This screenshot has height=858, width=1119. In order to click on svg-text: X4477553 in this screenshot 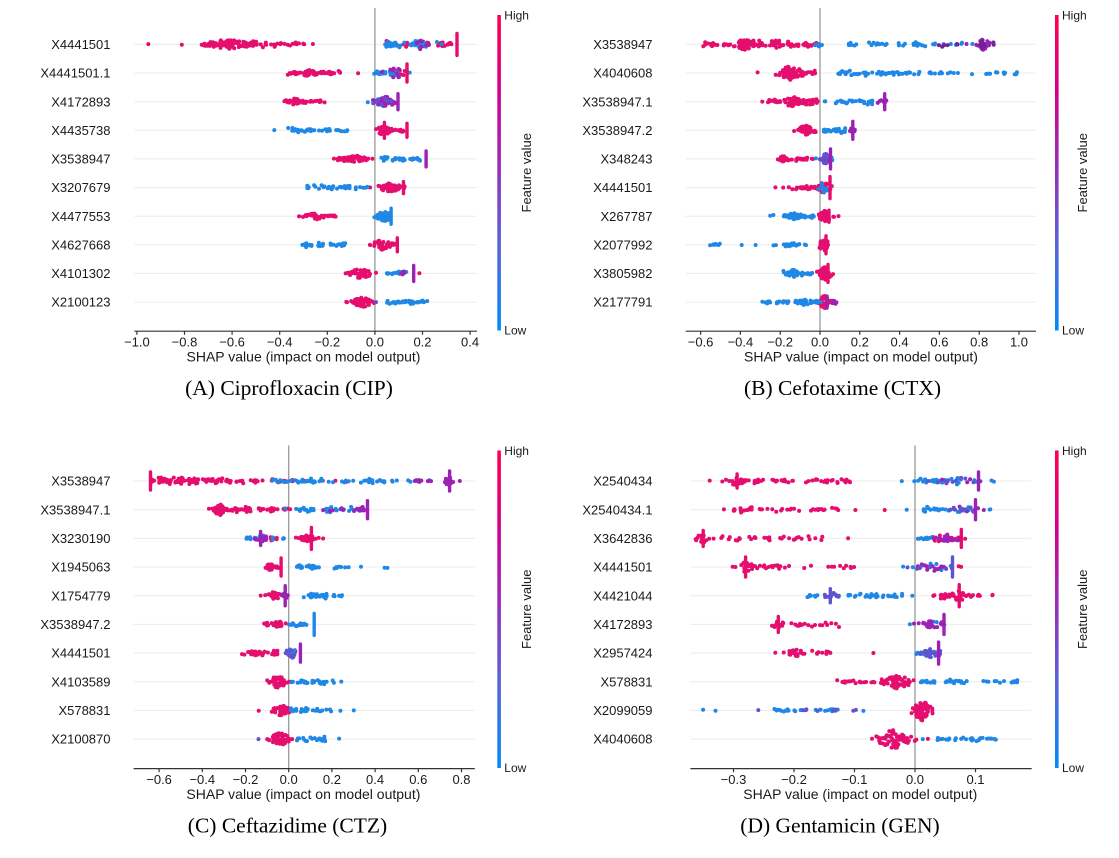, I will do `click(80, 216)`.